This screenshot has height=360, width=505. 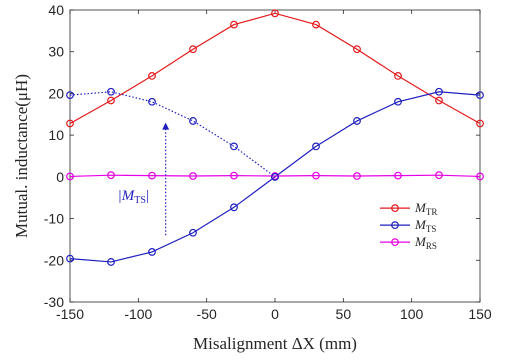 What do you see at coordinates (56, 52) in the screenshot?
I see `y-tick-label: 30` at bounding box center [56, 52].